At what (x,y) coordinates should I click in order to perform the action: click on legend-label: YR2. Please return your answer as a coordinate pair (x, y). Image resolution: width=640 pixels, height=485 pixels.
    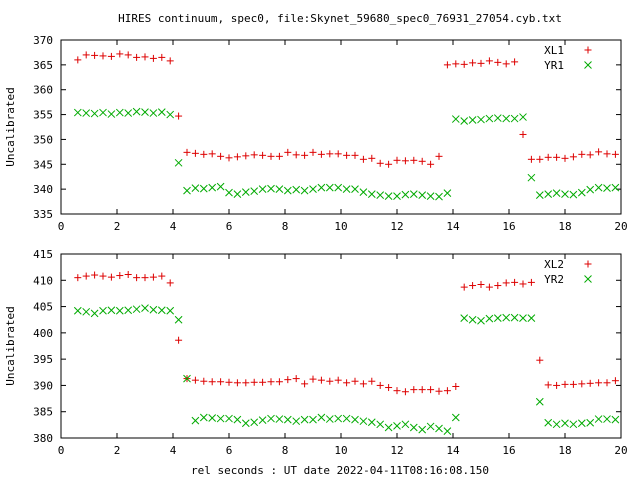
    Looking at the image, I should click on (554, 279).